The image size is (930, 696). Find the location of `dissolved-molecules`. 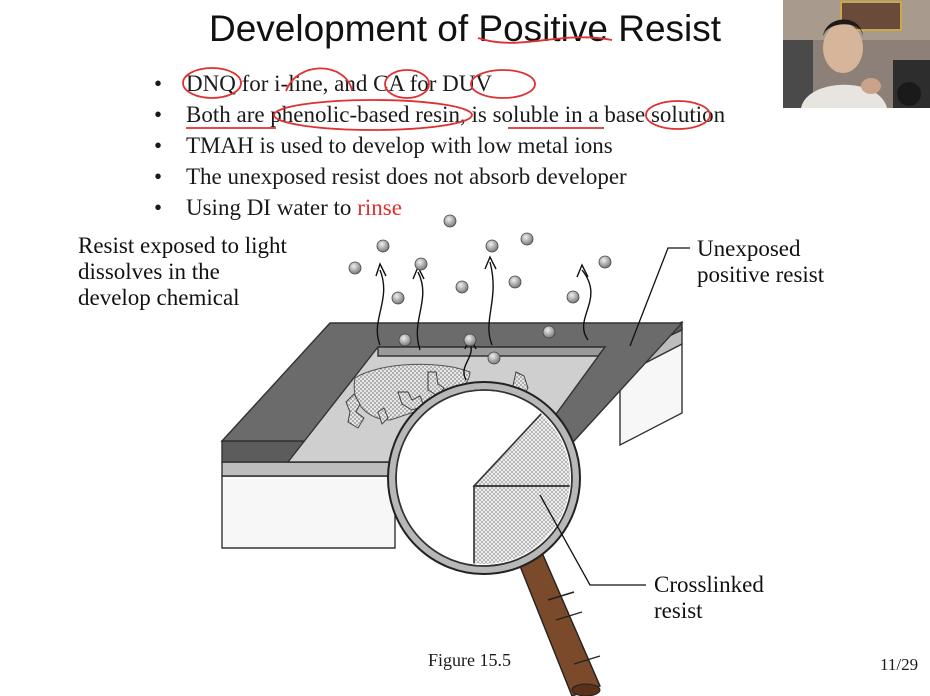

dissolved-molecules is located at coordinates (480, 289).